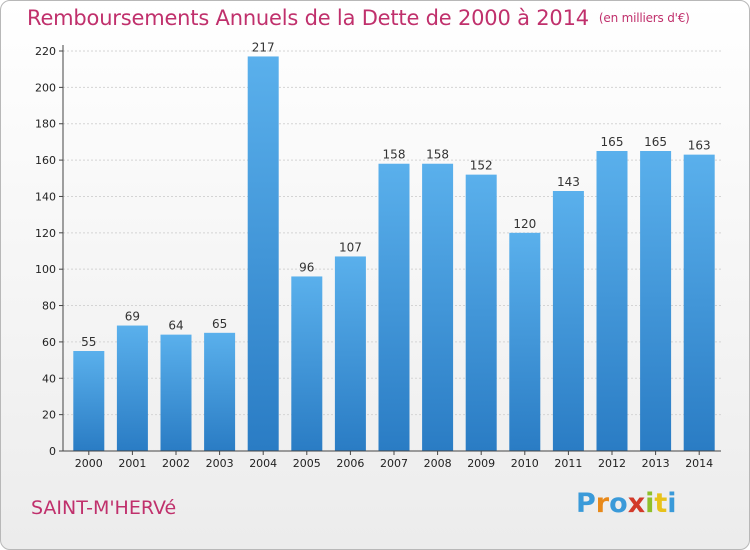 This screenshot has width=750, height=550. What do you see at coordinates (394, 463) in the screenshot?
I see `x-tick-label: 2007` at bounding box center [394, 463].